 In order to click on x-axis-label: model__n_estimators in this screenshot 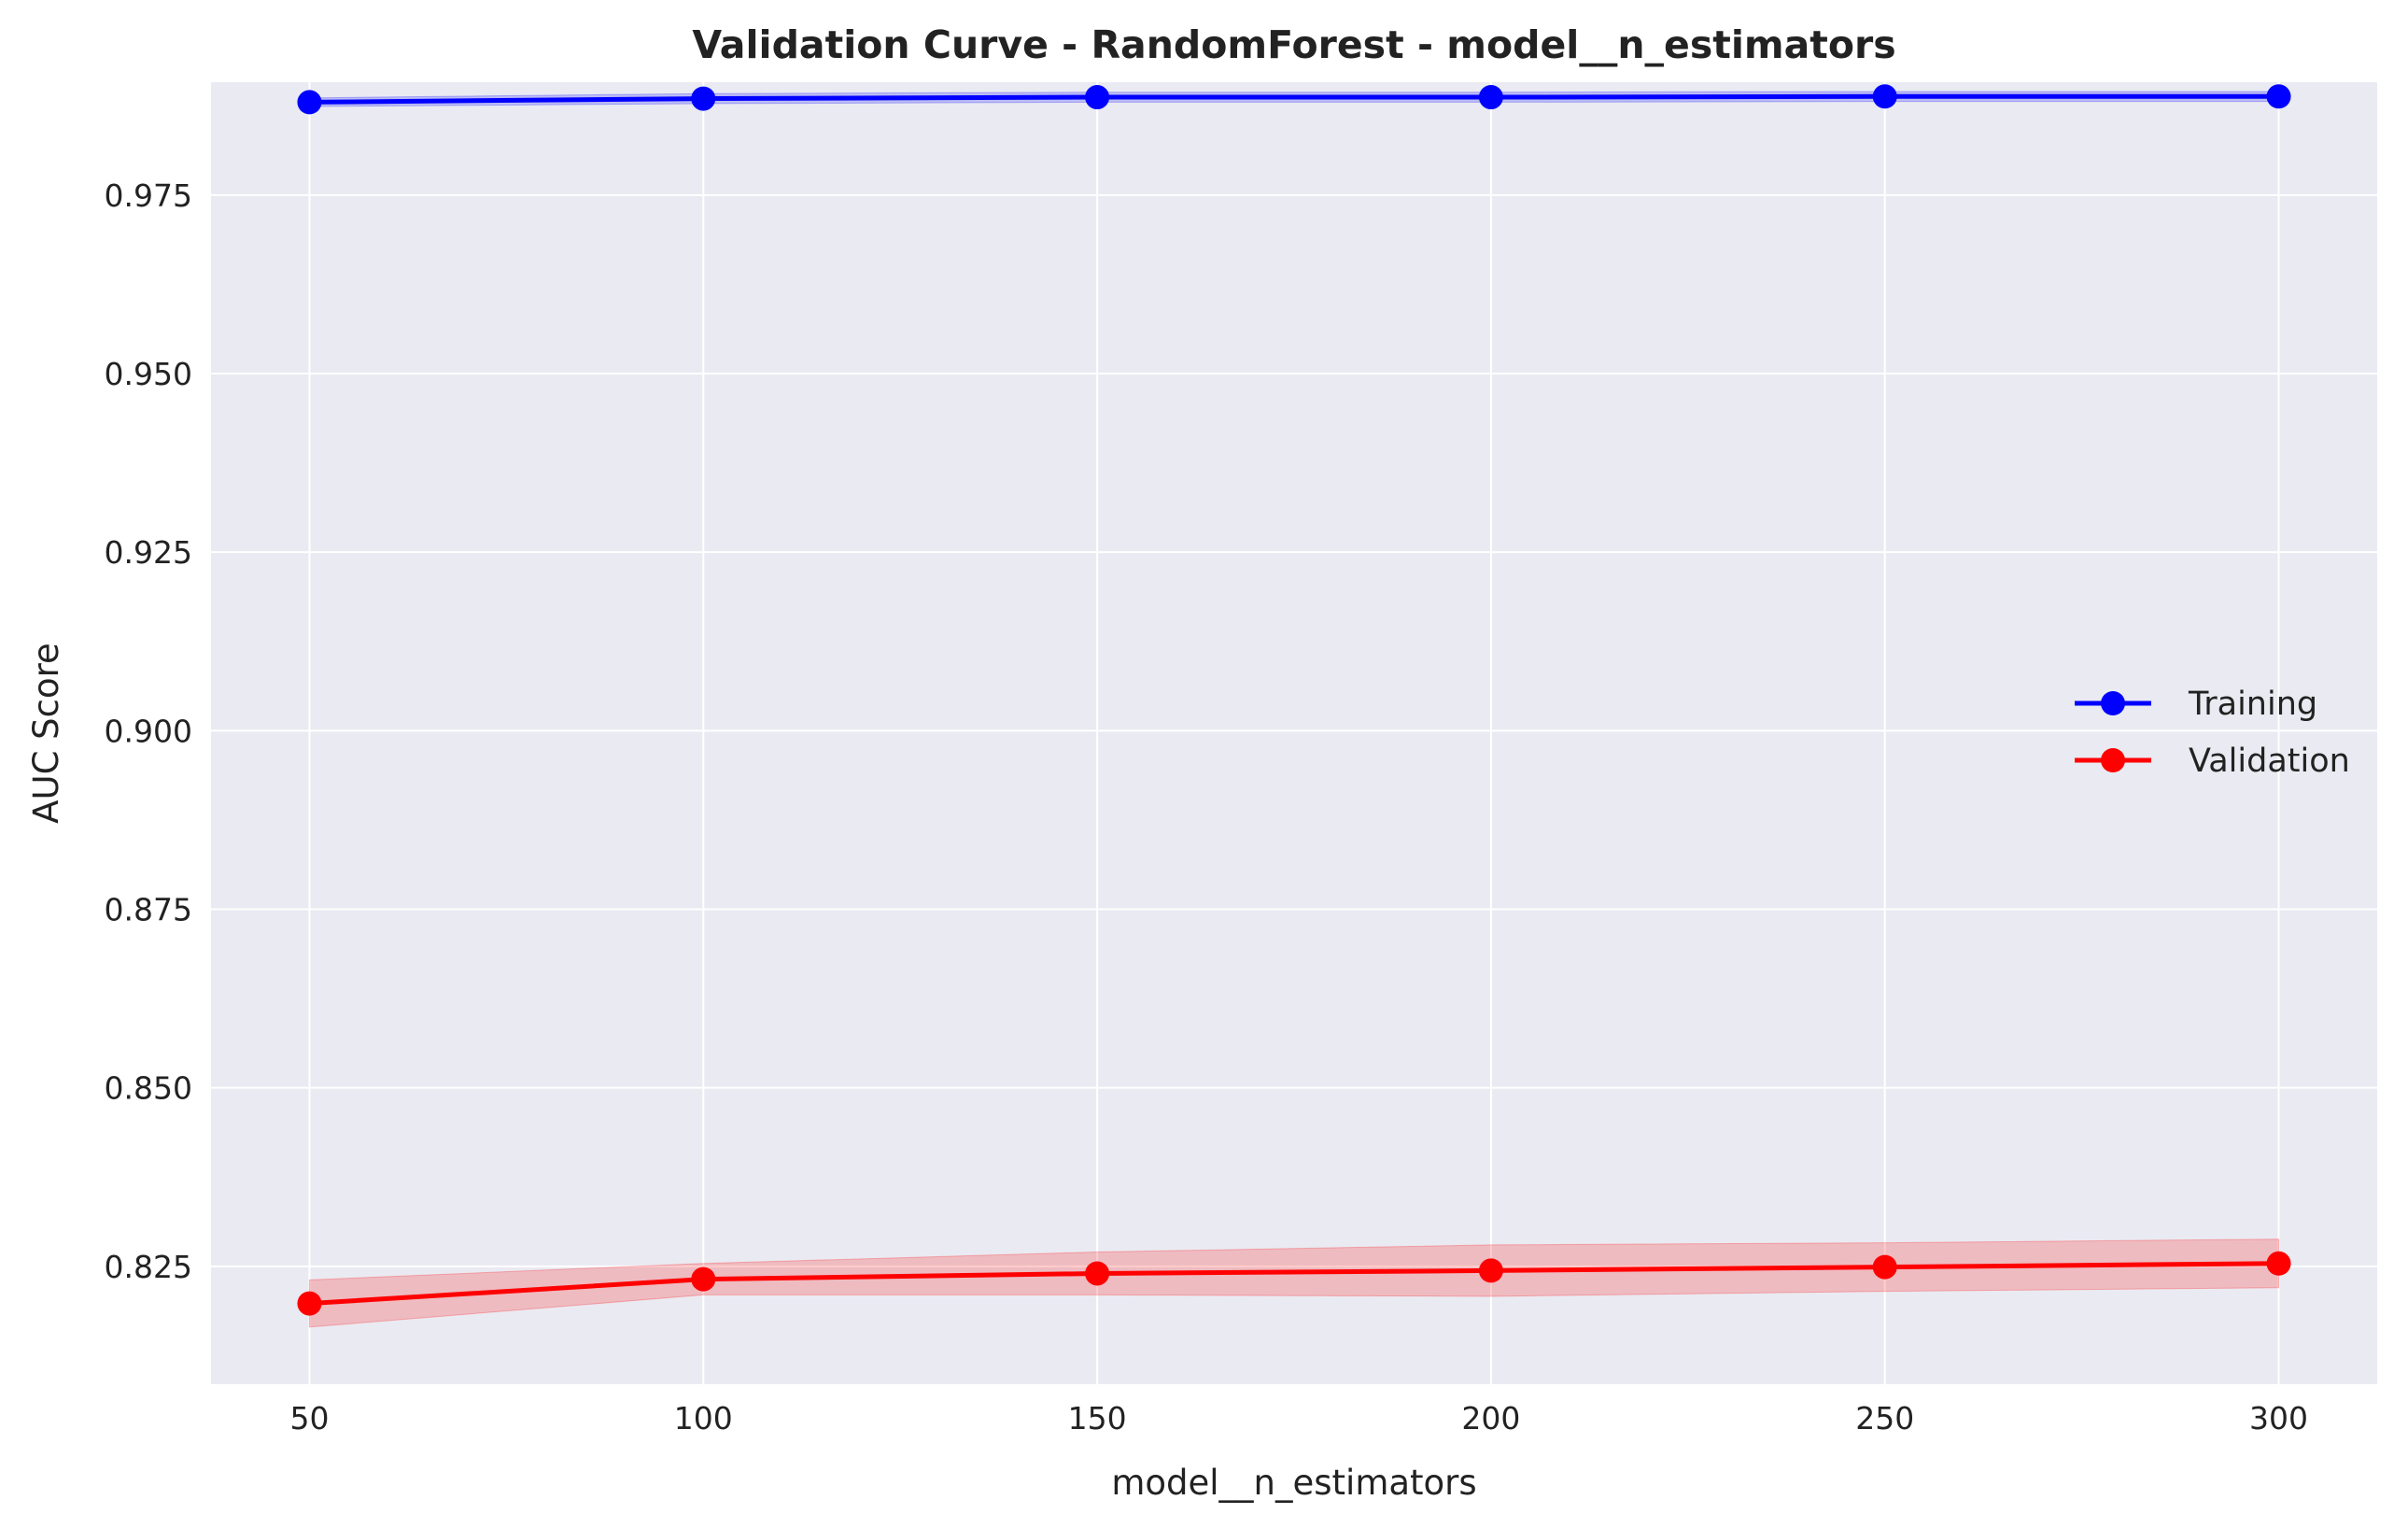, I will do `click(1293, 1483)`.